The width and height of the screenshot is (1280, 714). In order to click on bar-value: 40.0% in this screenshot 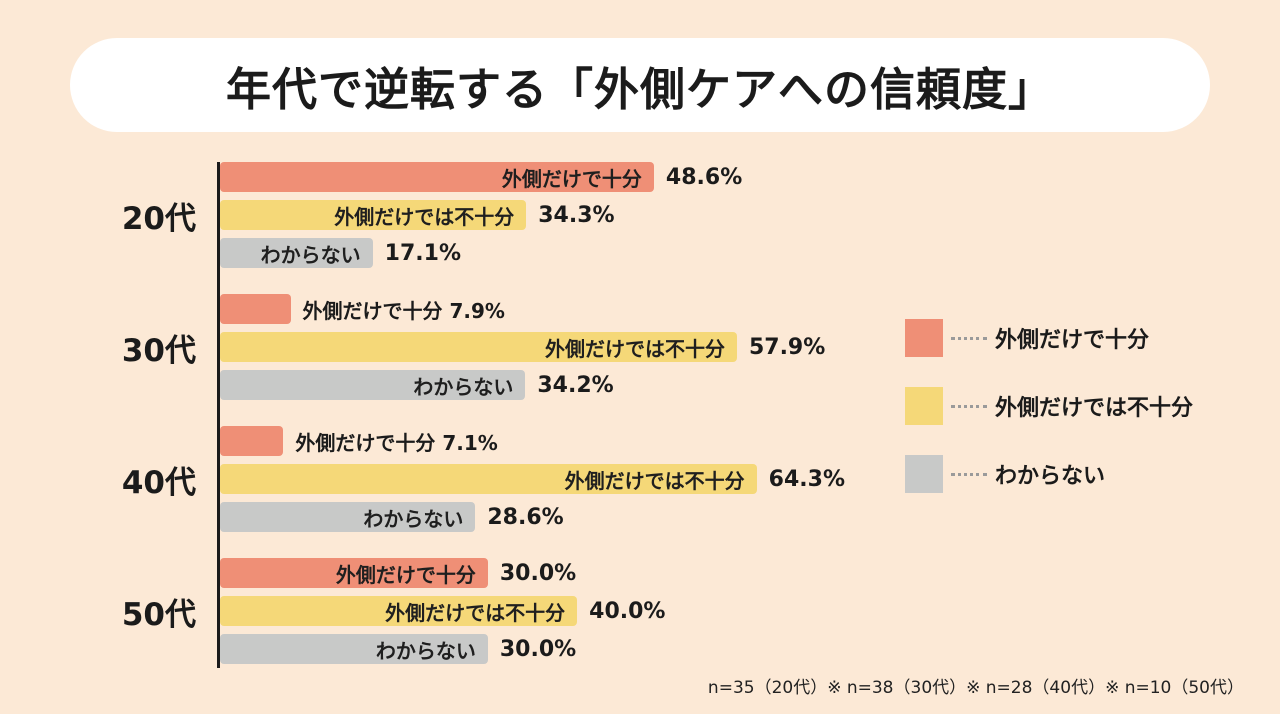, I will do `click(627, 611)`.